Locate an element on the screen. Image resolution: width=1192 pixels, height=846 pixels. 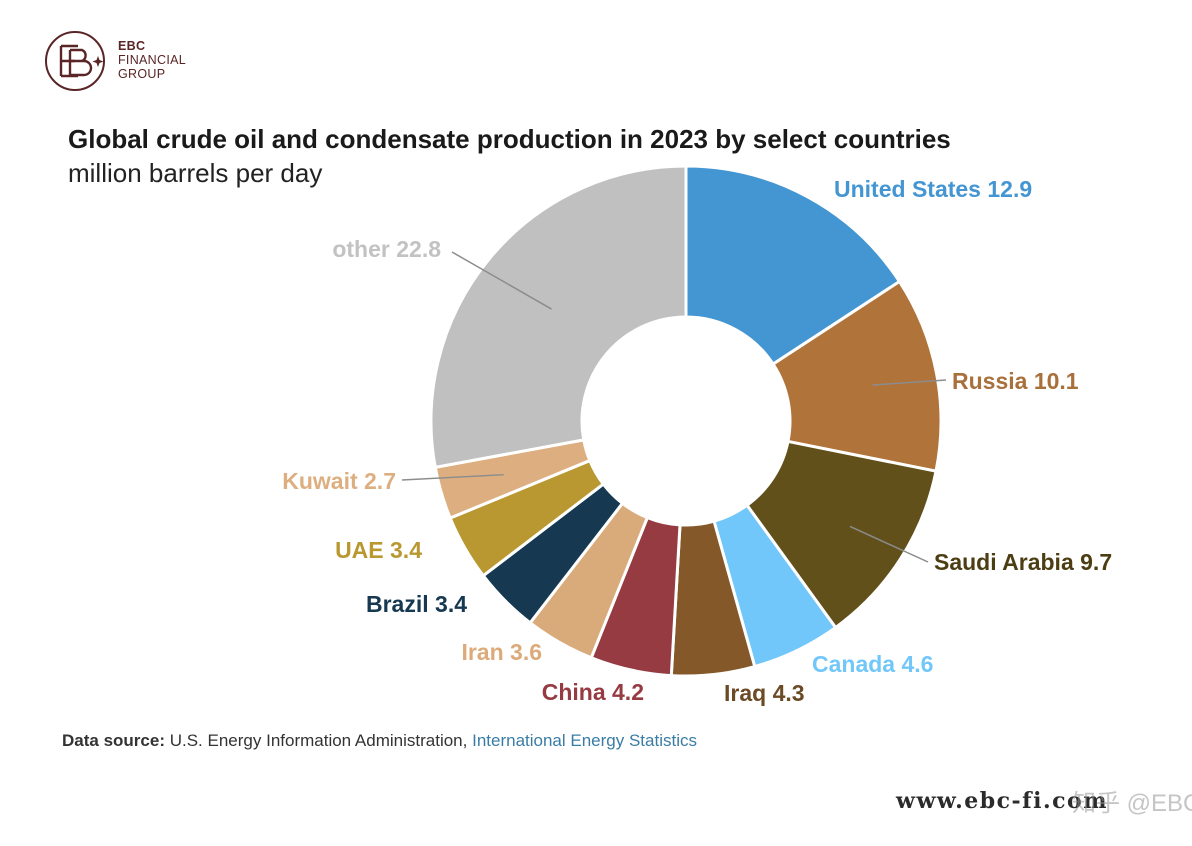
leader-line-other is located at coordinates (501, 280).